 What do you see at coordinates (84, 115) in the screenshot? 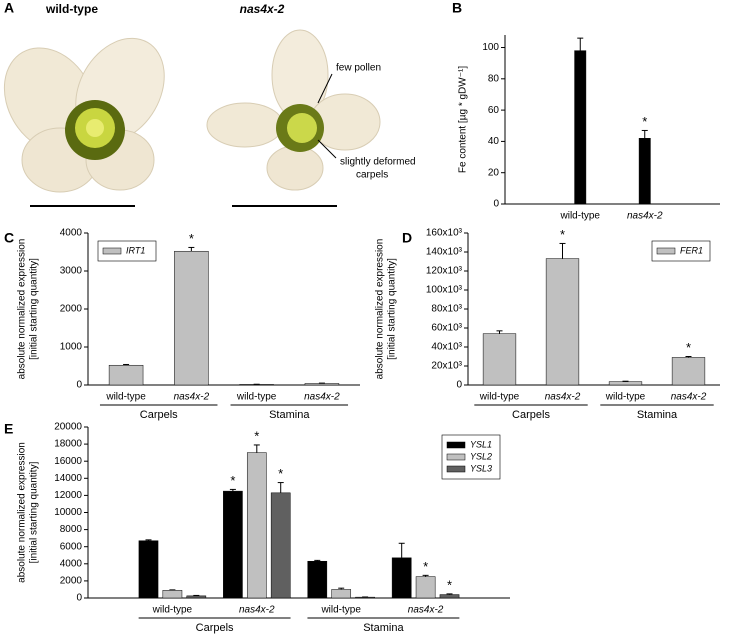
I see `flower-wild-type` at bounding box center [84, 115].